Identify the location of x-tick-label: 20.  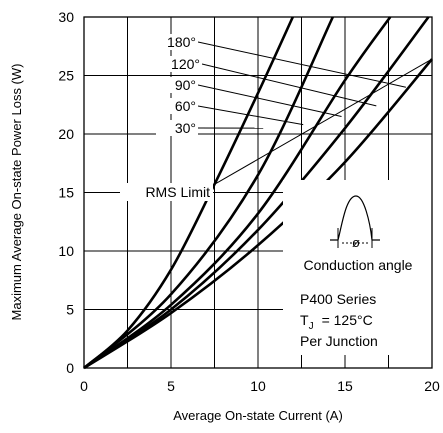
(432, 386).